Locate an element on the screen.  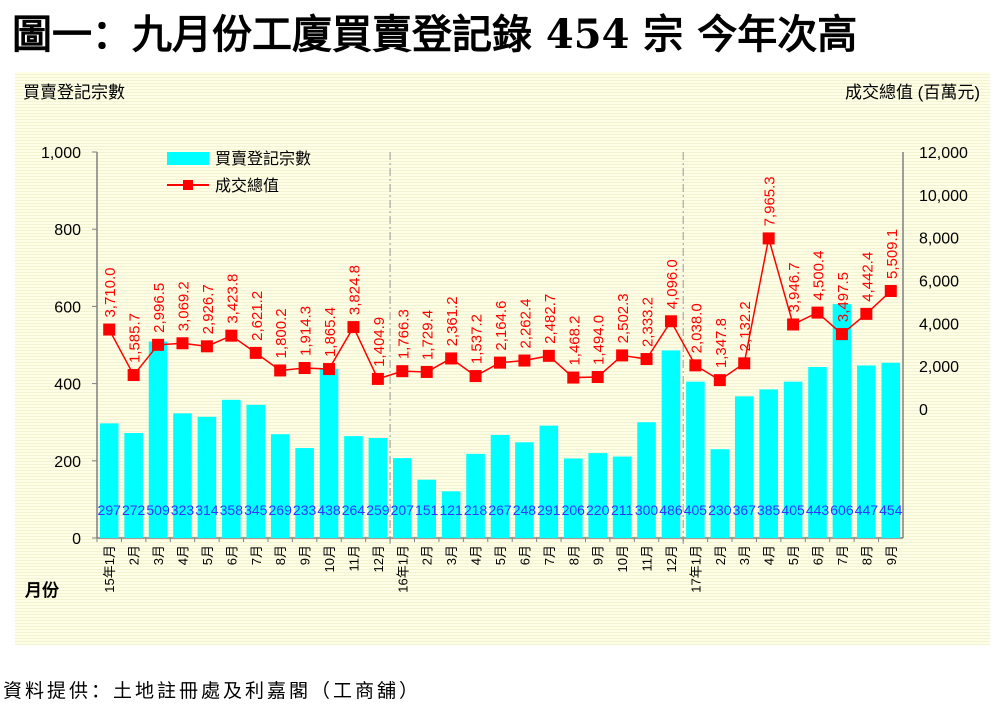
legend-bar-label: 買賣登記宗數 is located at coordinates (263, 159).